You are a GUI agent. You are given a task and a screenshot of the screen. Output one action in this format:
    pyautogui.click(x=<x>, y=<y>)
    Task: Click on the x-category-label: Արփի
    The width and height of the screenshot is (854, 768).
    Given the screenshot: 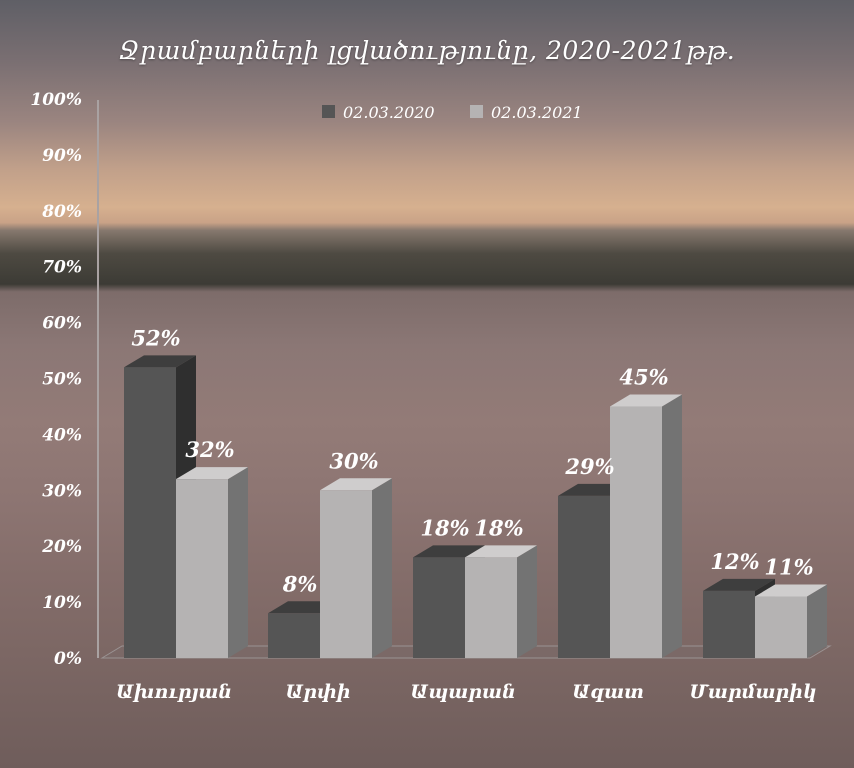 What is the action you would take?
    pyautogui.click(x=317, y=692)
    